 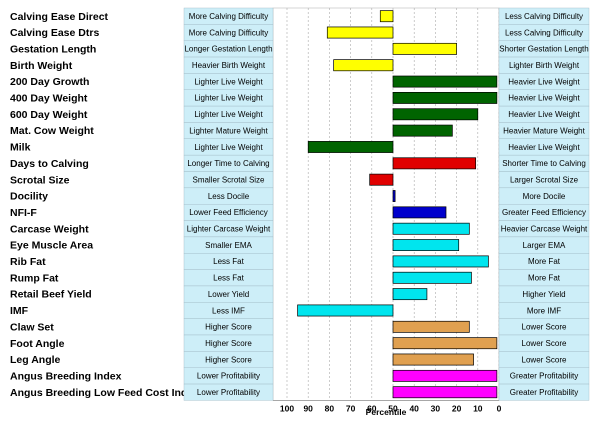 What do you see at coordinates (228, 245) in the screenshot?
I see `left-description: Smaller EMA` at bounding box center [228, 245].